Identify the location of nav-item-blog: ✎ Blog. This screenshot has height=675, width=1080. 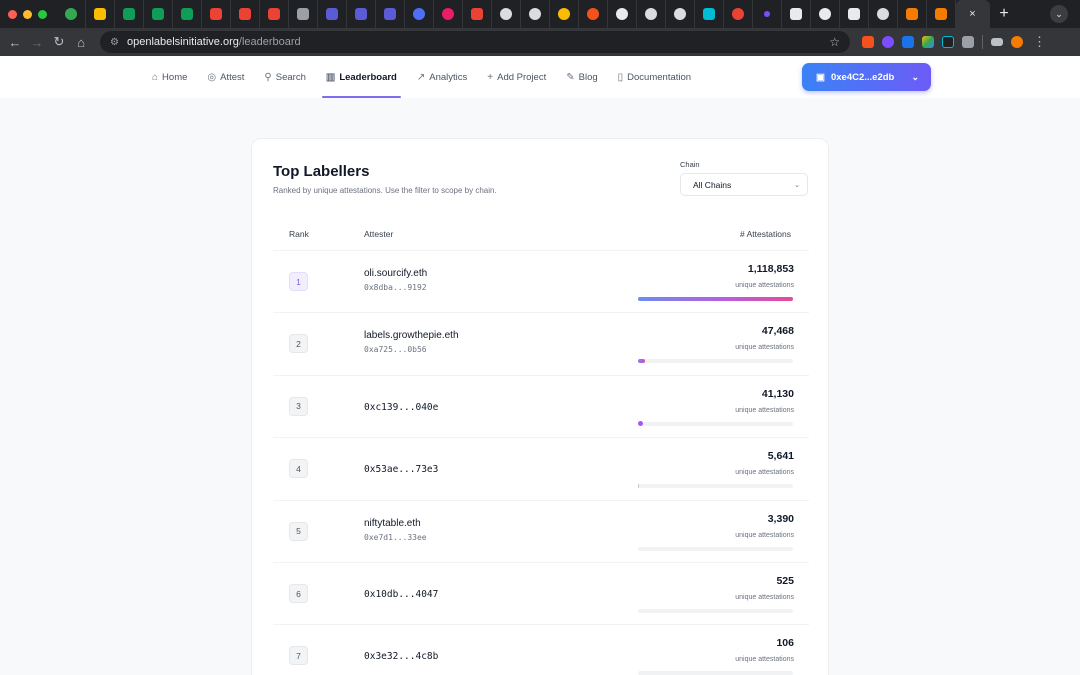
(581, 77).